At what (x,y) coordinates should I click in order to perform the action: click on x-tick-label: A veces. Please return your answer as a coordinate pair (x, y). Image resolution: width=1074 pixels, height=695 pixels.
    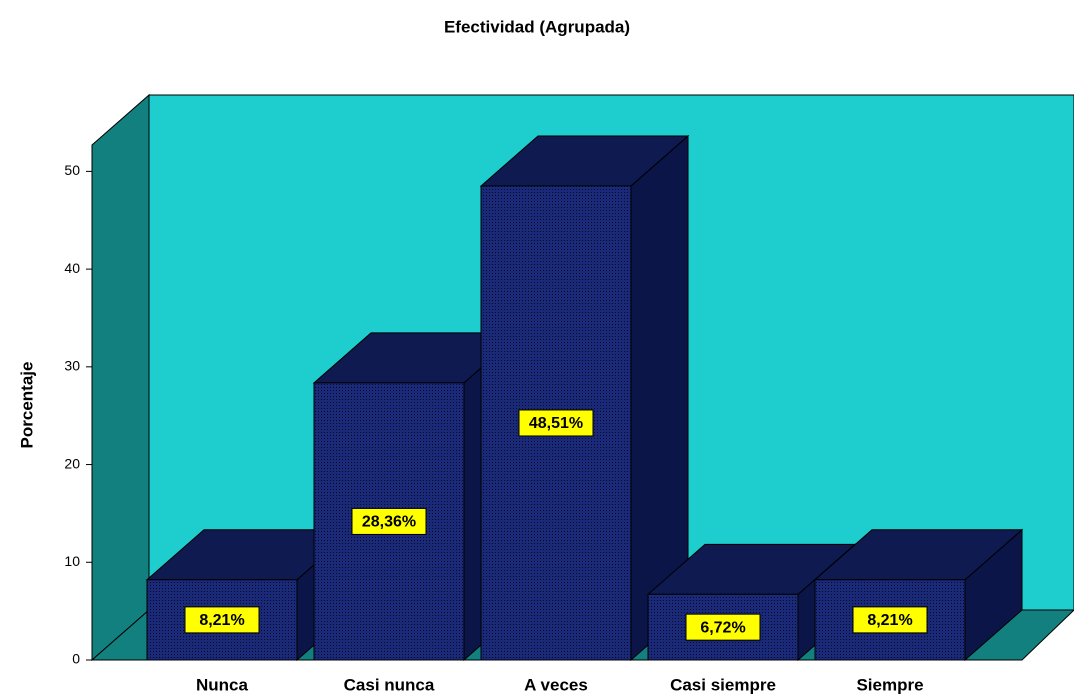
    Looking at the image, I should click on (556, 684).